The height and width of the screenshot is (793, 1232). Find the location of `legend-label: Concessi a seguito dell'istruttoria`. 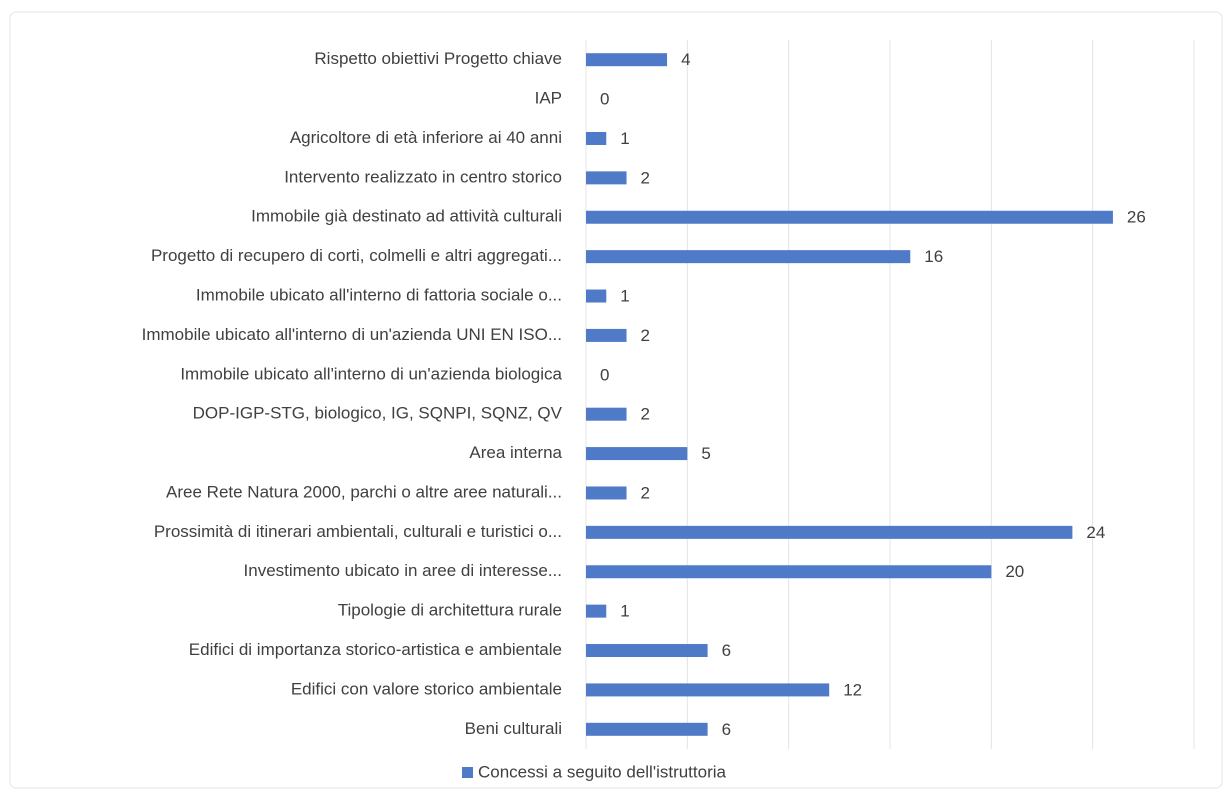

legend-label: Concessi a seguito dell'istruttoria is located at coordinates (602, 771).